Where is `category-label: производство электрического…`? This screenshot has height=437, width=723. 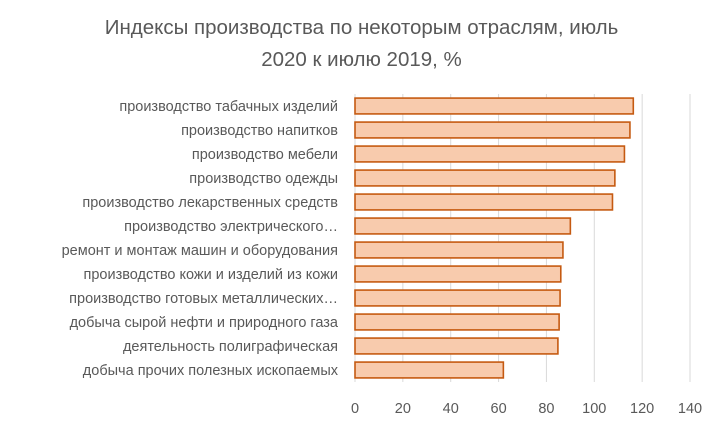
category-label: производство электрического… is located at coordinates (231, 227).